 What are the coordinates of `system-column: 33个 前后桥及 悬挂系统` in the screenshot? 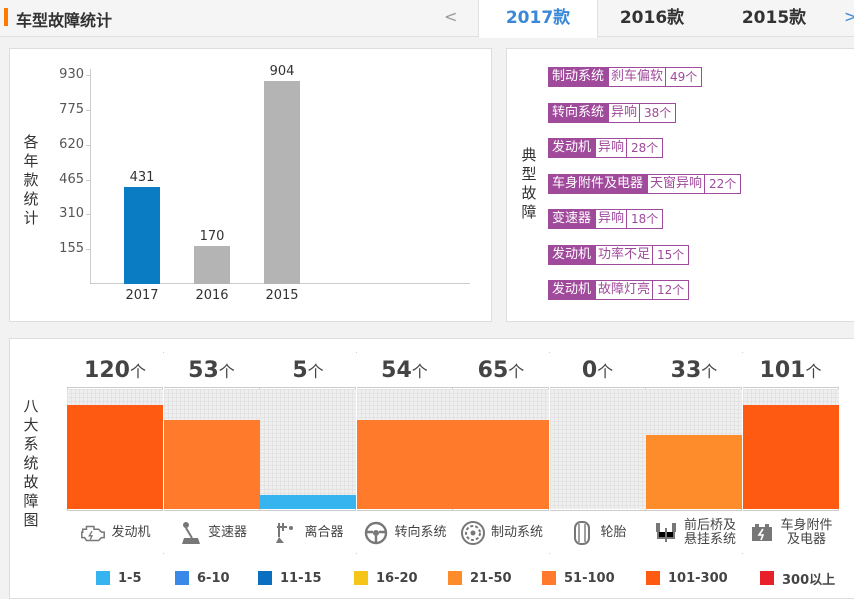 It's located at (694, 453).